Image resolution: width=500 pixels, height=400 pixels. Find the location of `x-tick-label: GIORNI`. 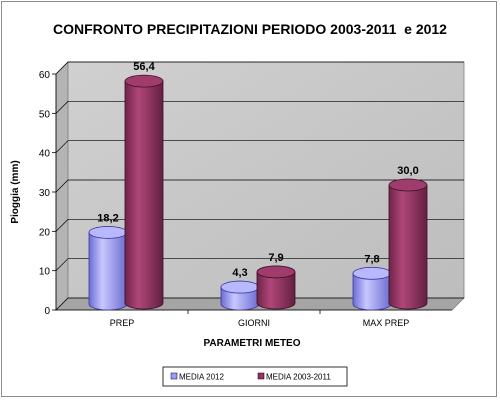

x-tick-label: GIORNI is located at coordinates (254, 323).